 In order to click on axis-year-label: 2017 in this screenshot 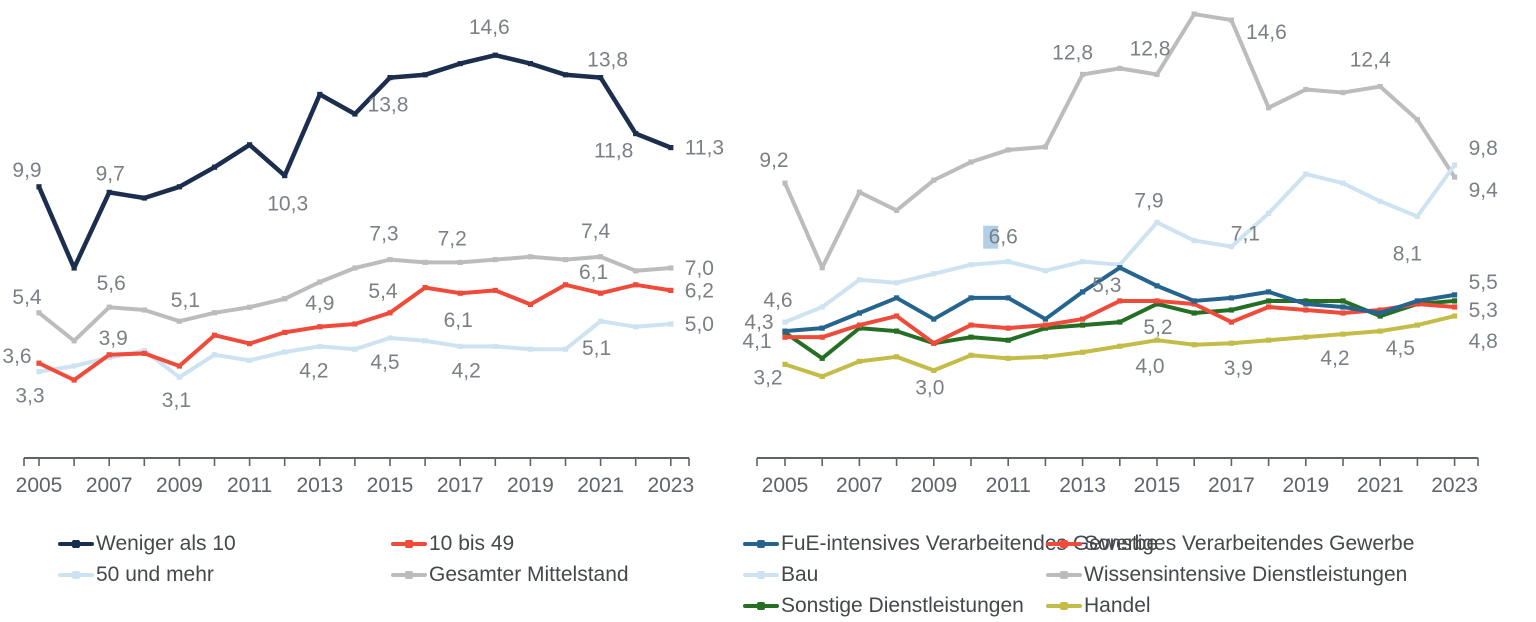, I will do `click(1231, 485)`.